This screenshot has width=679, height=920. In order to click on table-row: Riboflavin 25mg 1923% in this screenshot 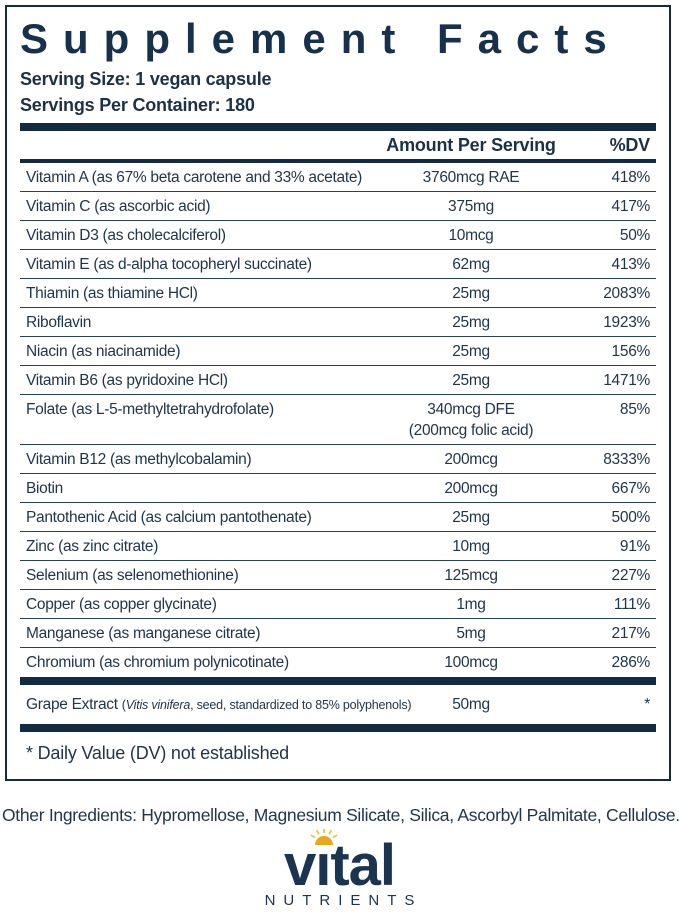, I will do `click(338, 323)`.